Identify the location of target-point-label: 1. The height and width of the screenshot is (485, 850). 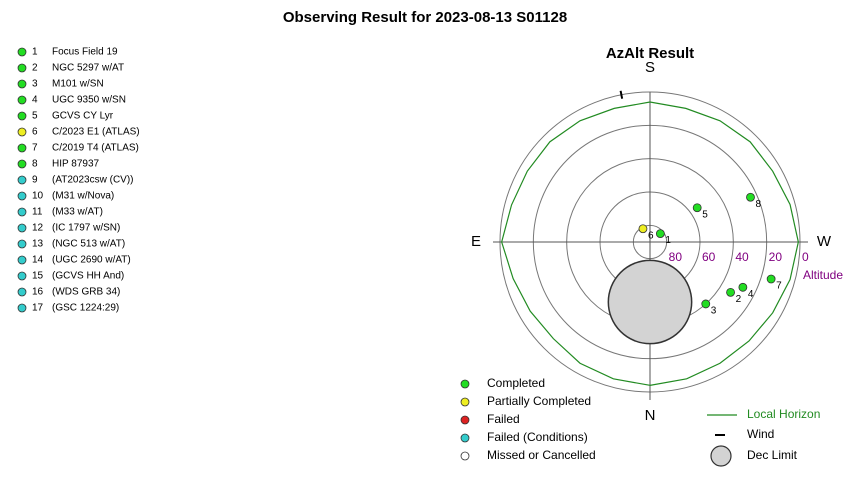
(668, 240).